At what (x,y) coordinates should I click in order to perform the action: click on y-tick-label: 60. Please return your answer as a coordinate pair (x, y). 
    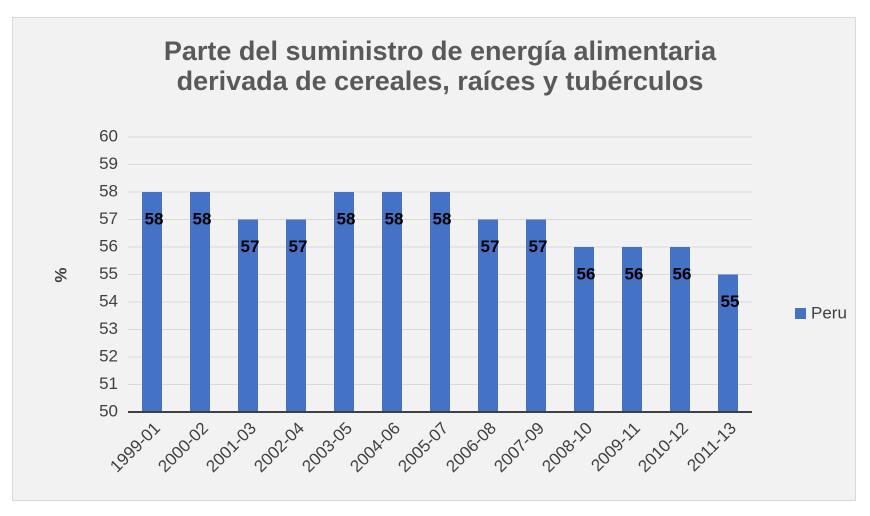
    Looking at the image, I should click on (108, 135).